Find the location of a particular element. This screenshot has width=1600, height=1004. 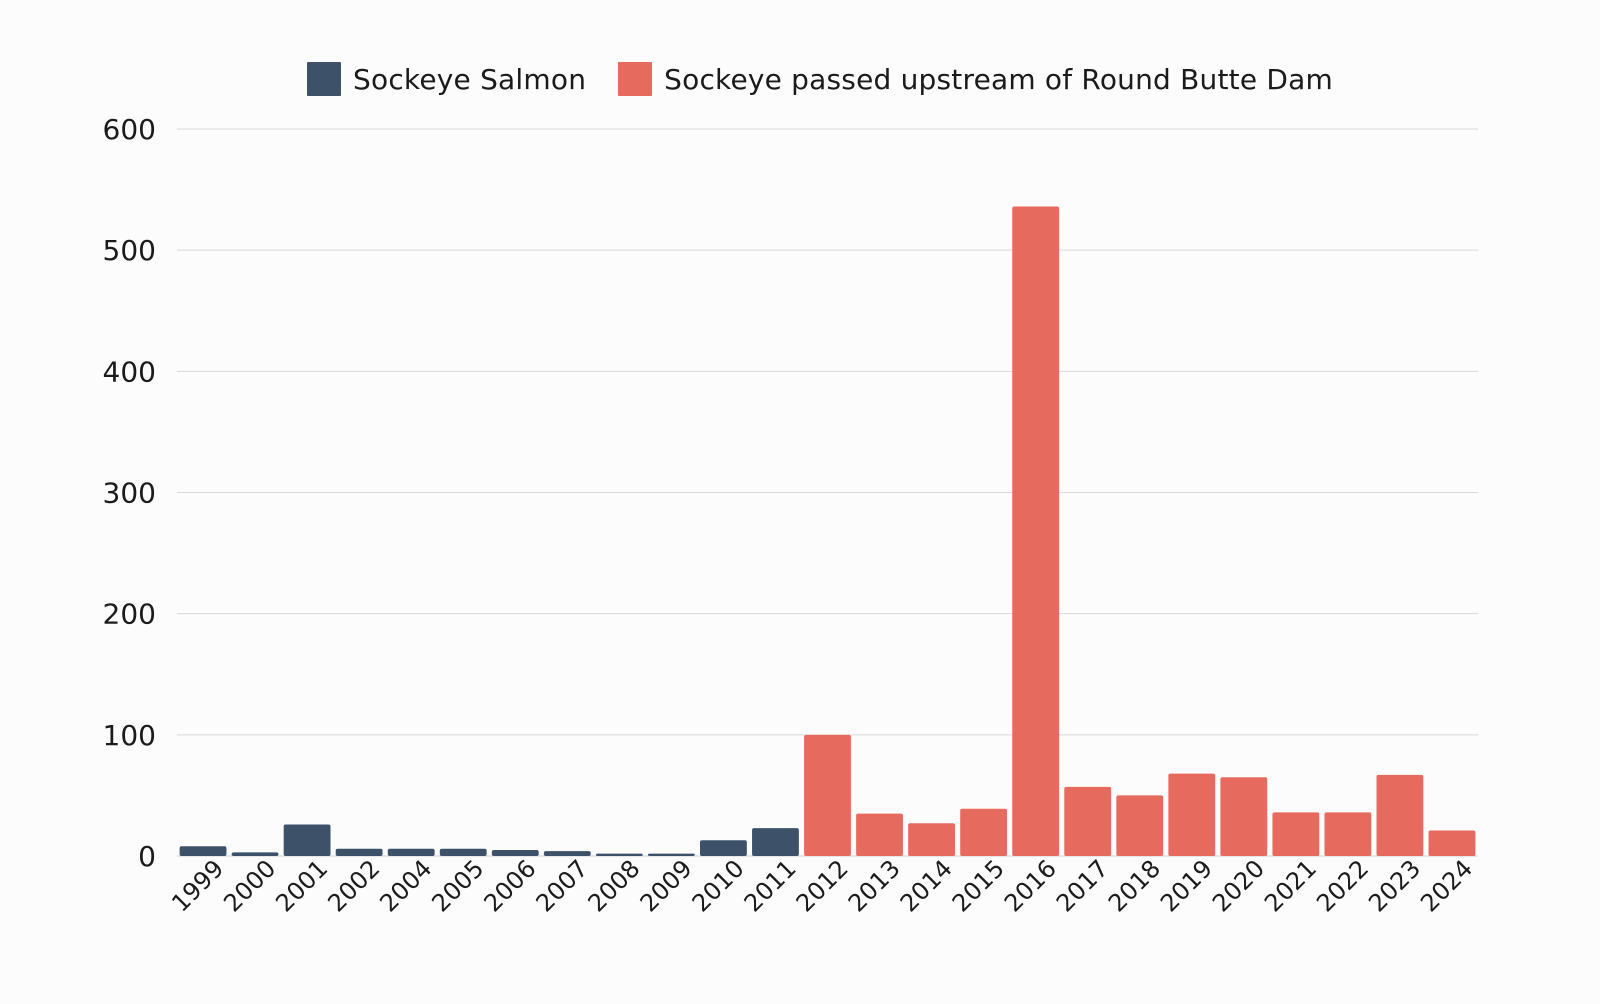

x-tick-label: 2001 is located at coordinates (301, 885).